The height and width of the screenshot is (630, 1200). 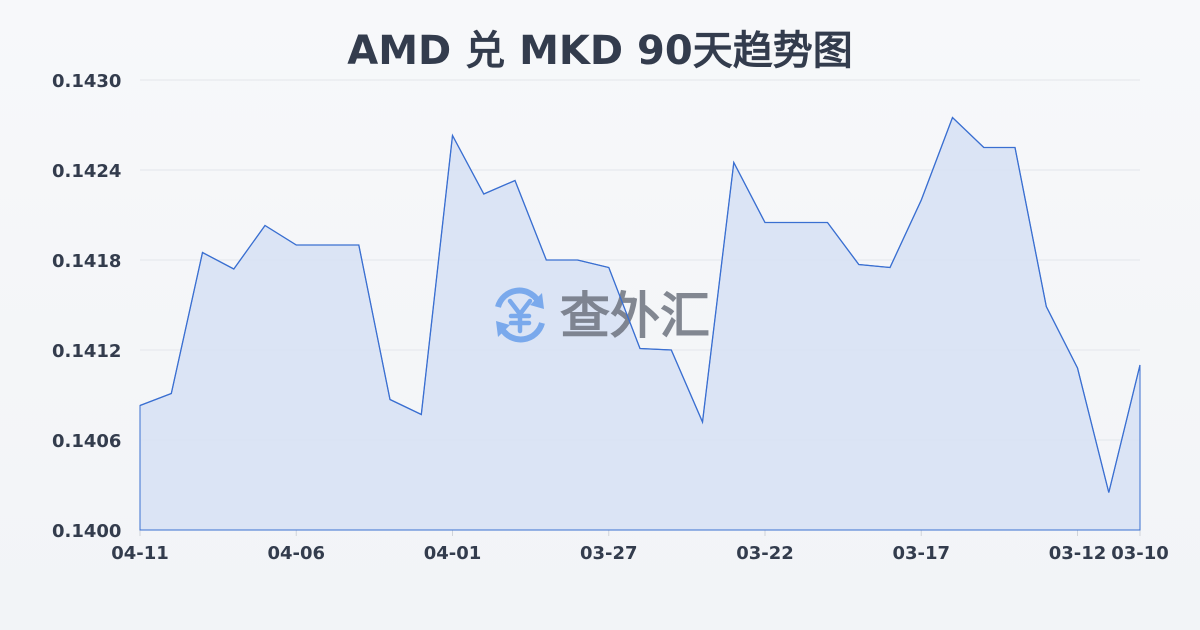 I want to click on y-tick-label: 0.1406, so click(x=86, y=441).